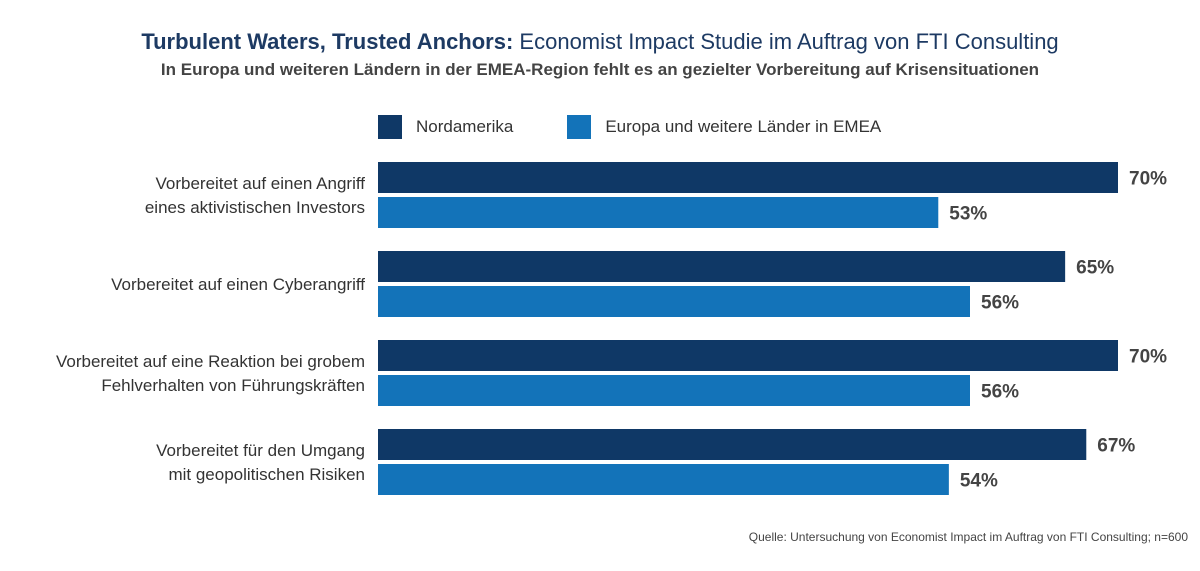  I want to click on legend-label-nordamerika: Nordamerika, so click(465, 126).